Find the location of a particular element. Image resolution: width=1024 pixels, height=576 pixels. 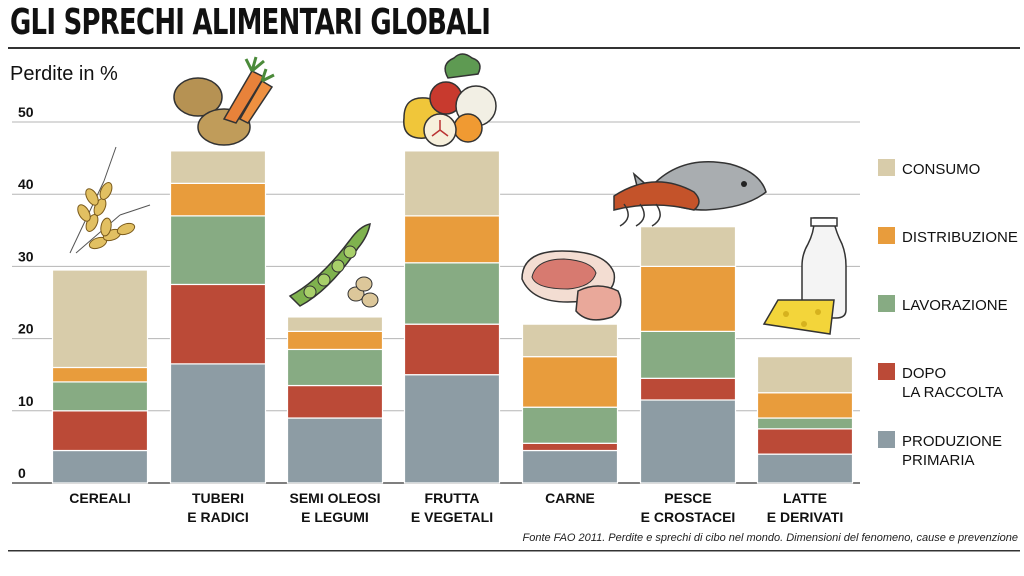

x-tick-label: E LEGUMI is located at coordinates (335, 517).